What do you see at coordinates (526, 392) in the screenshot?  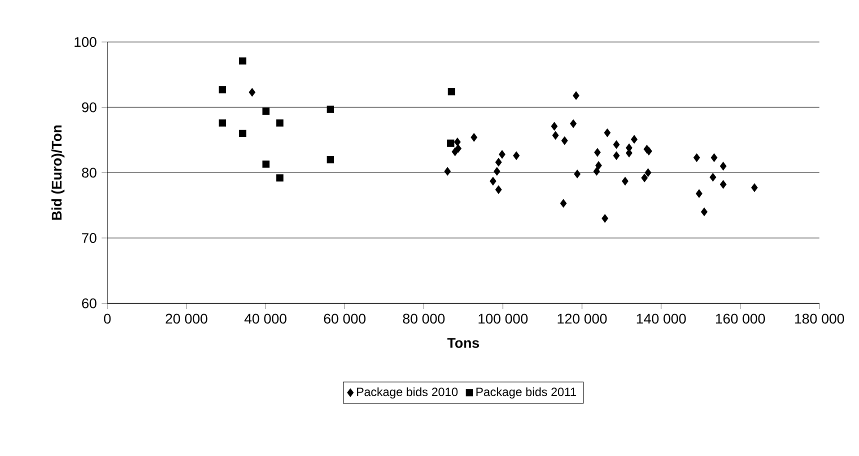 I see `legend-label: Package bids 2011` at bounding box center [526, 392].